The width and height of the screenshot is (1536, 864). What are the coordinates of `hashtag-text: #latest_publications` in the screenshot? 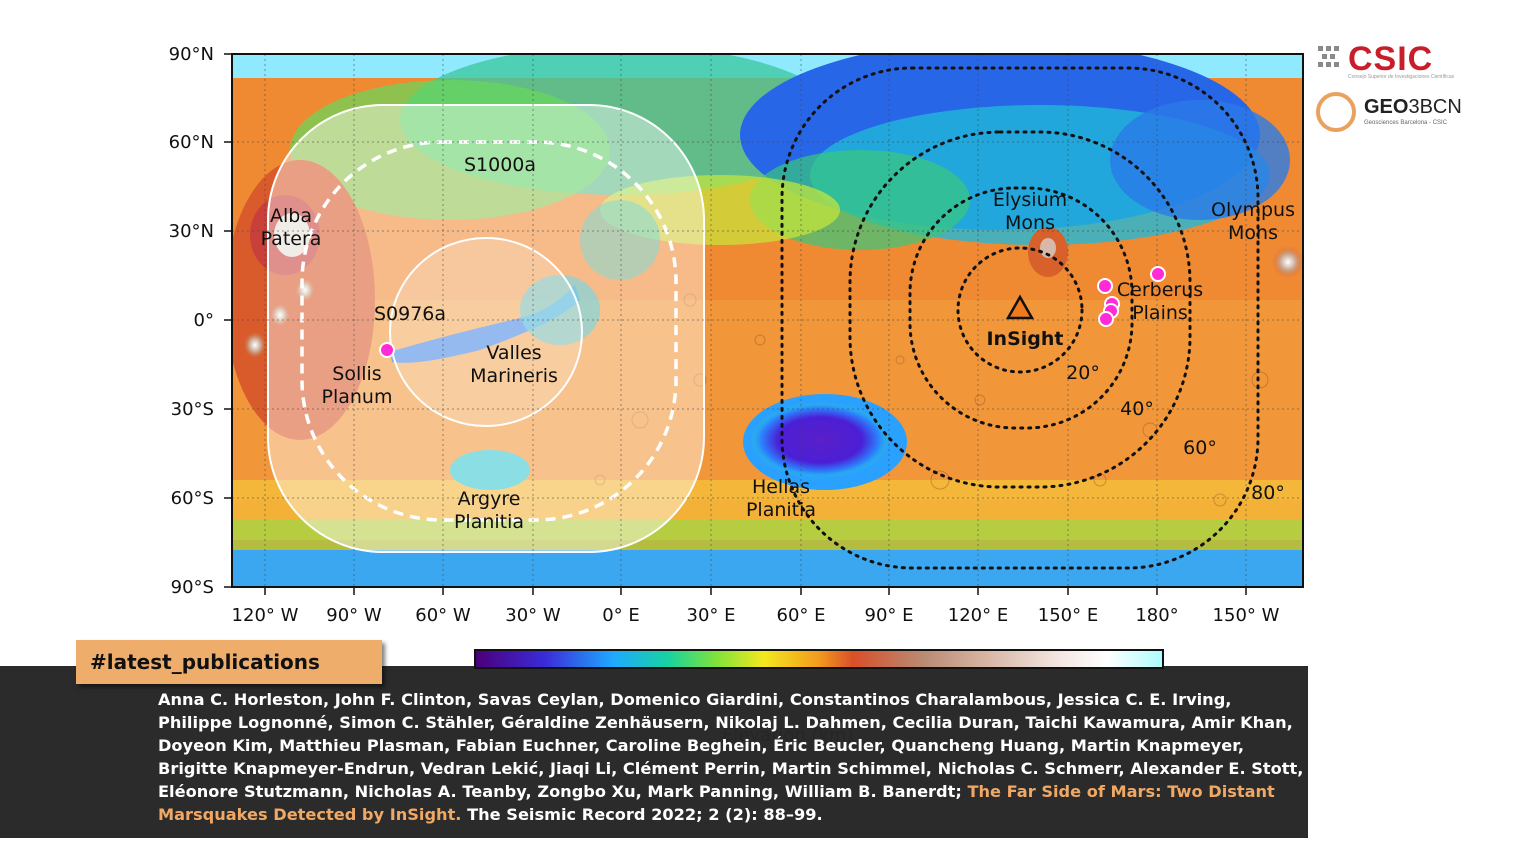 It's located at (205, 662).